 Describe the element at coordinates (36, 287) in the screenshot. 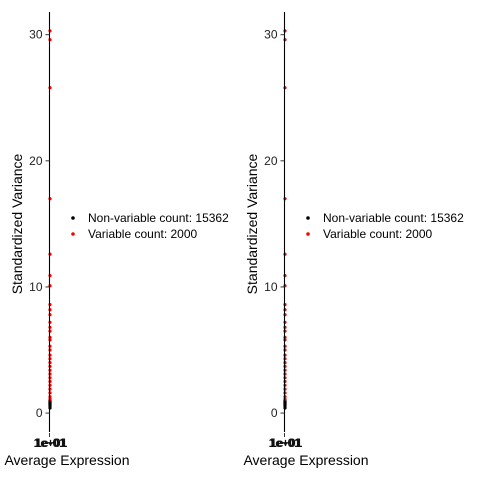

I see `plot-1-y-tick-label: 10` at that location.